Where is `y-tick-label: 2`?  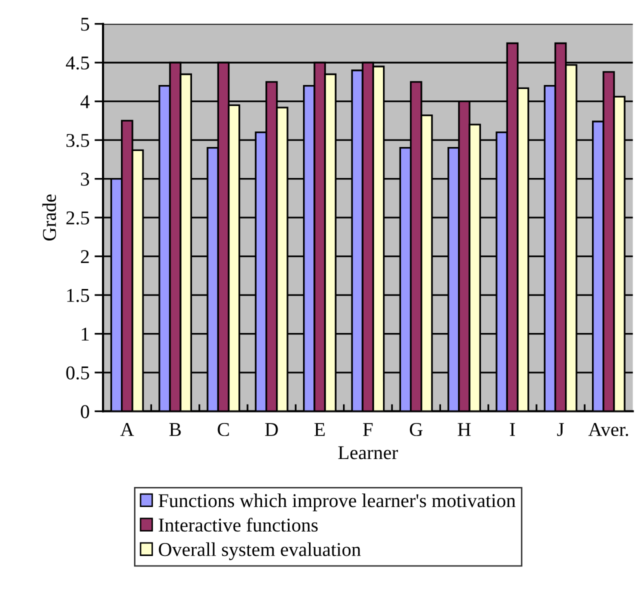 y-tick-label: 2 is located at coordinates (84, 257).